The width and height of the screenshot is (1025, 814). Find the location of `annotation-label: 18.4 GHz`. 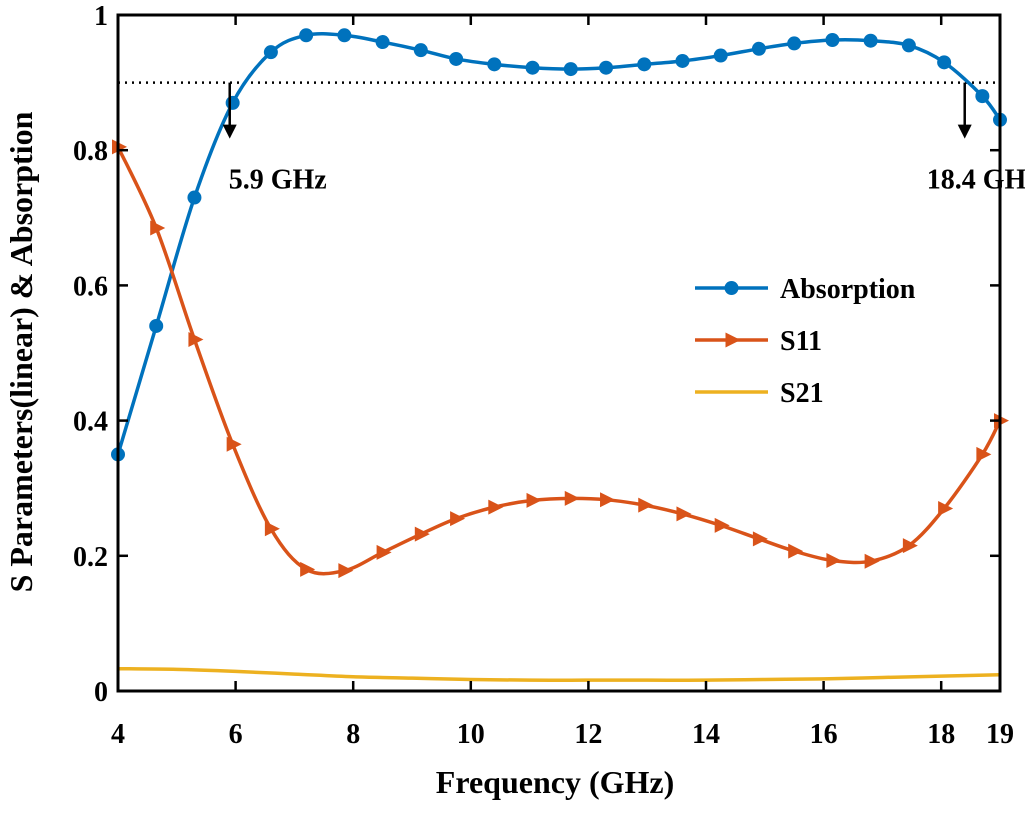

annotation-label: 18.4 GHz is located at coordinates (976, 180).